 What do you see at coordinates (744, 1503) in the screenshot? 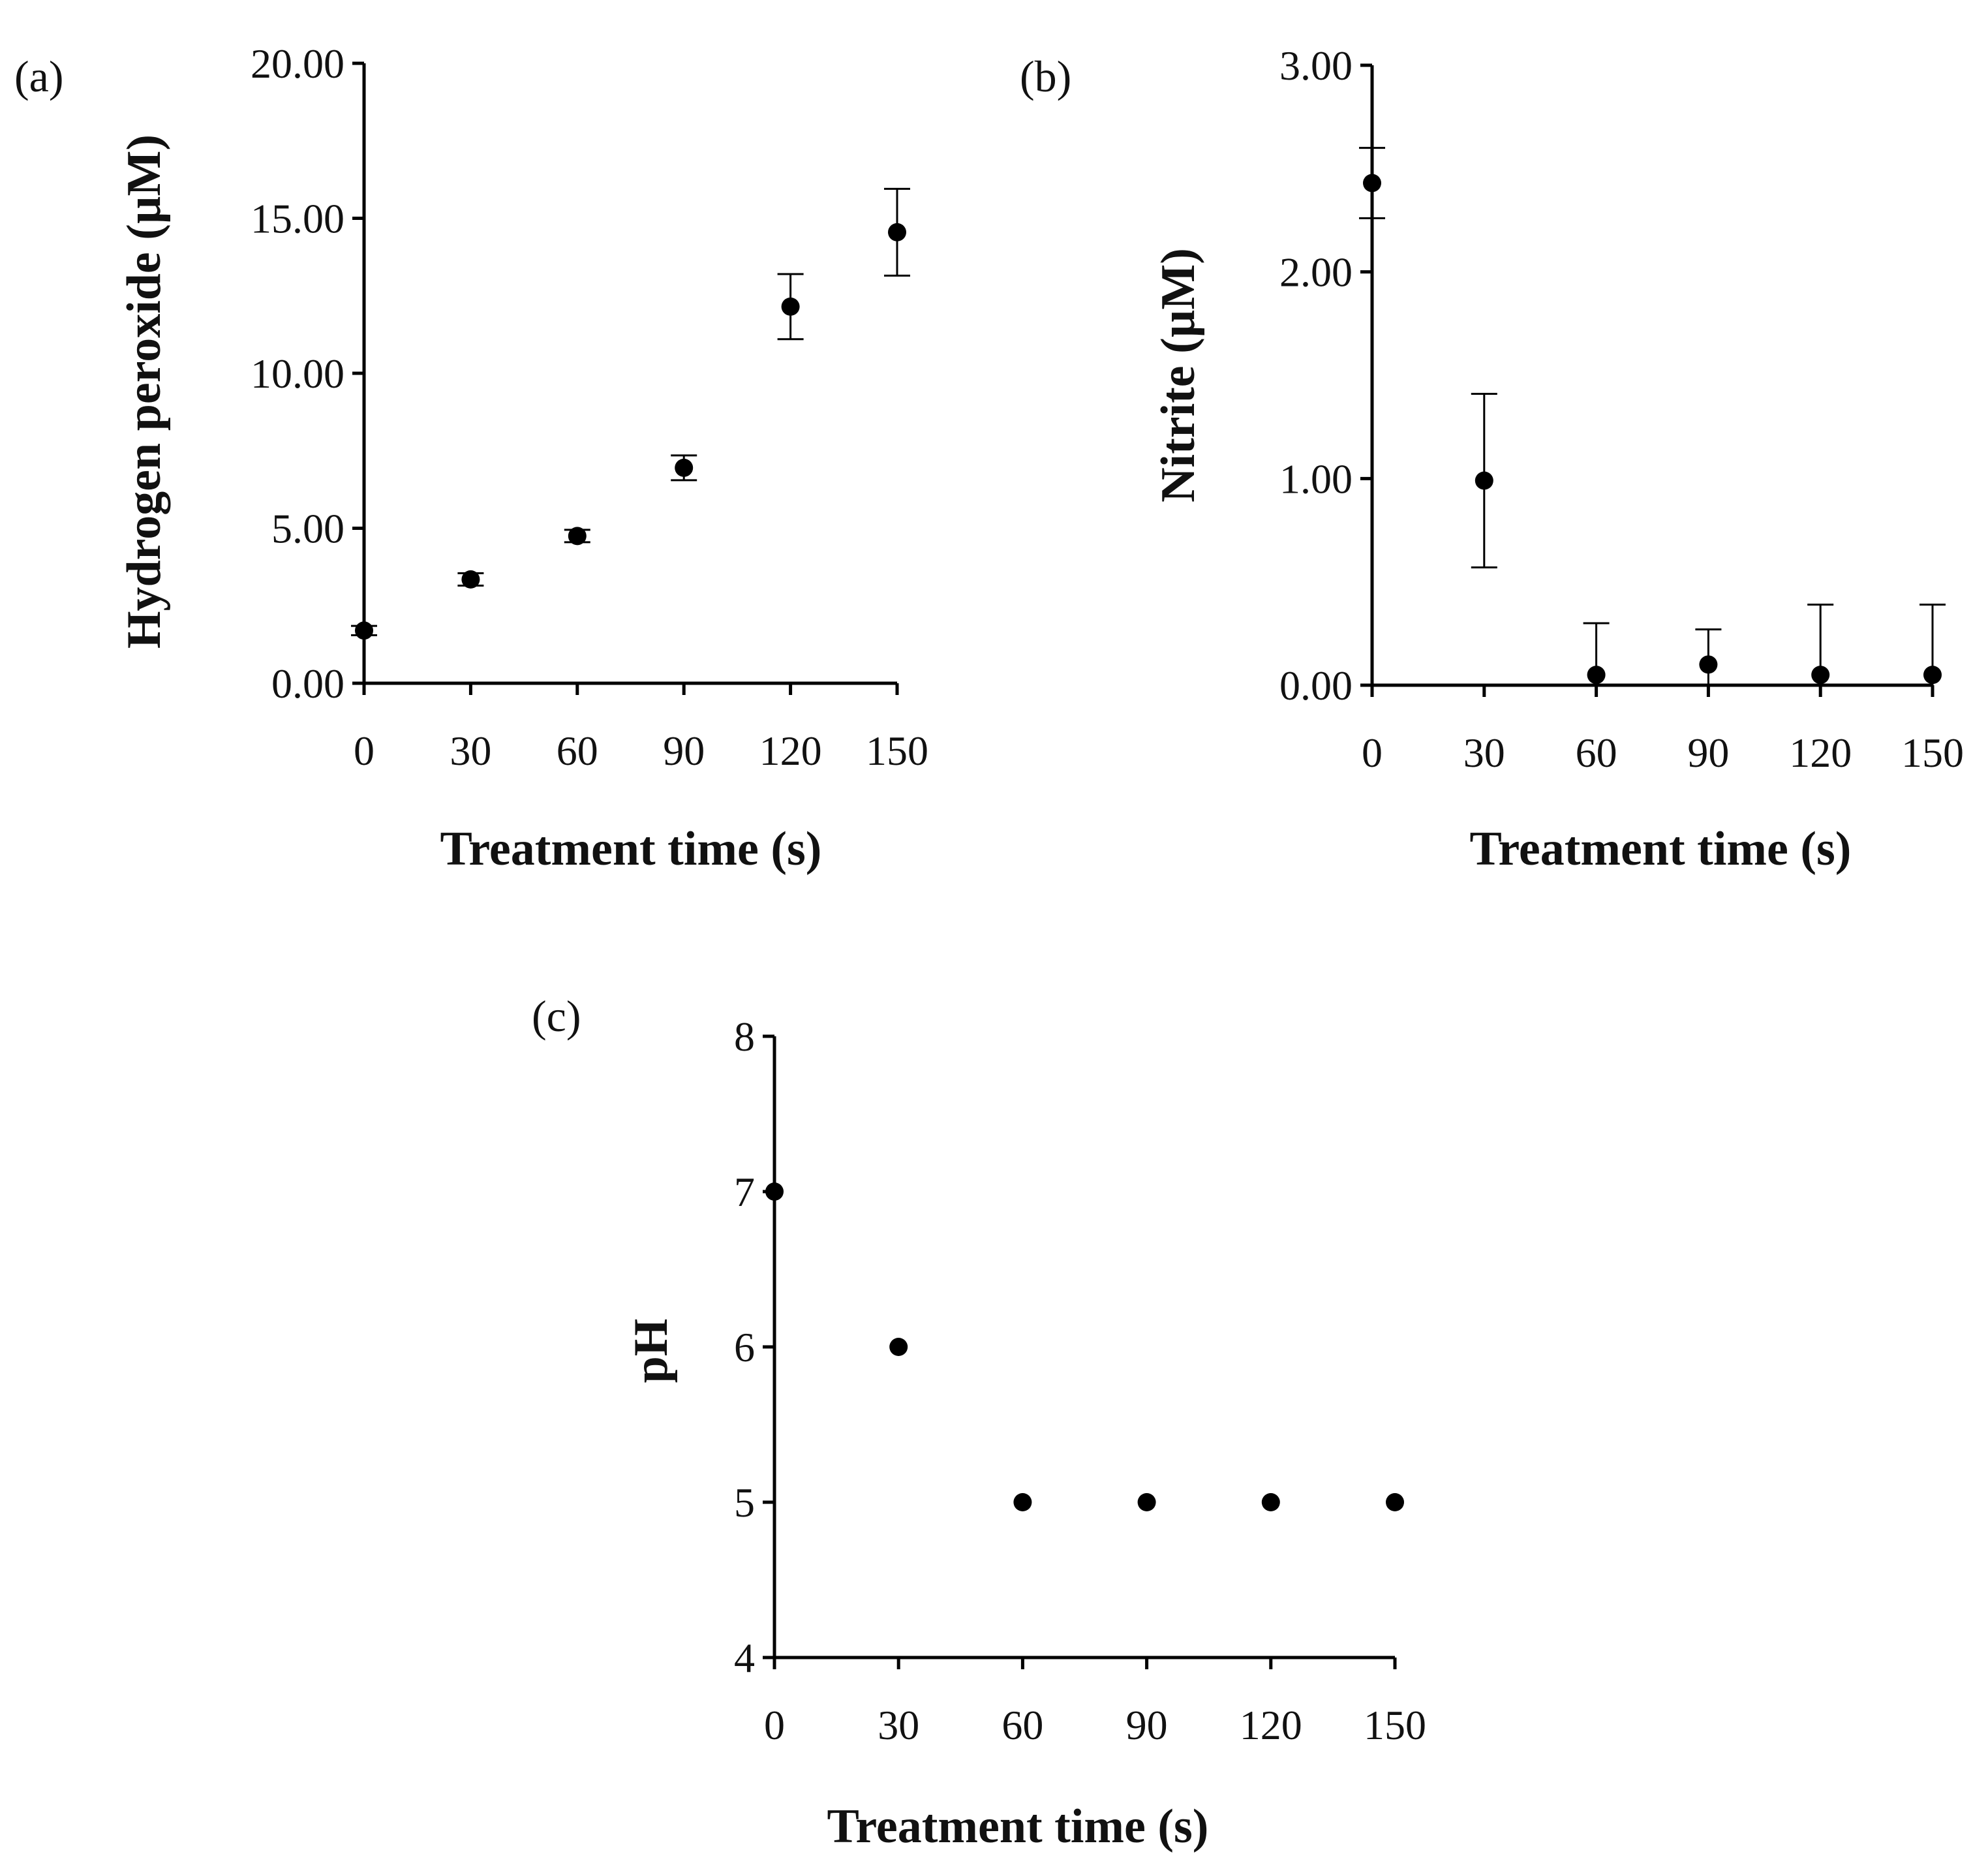
I see `panel-c-y-tick-label: 5` at bounding box center [744, 1503].